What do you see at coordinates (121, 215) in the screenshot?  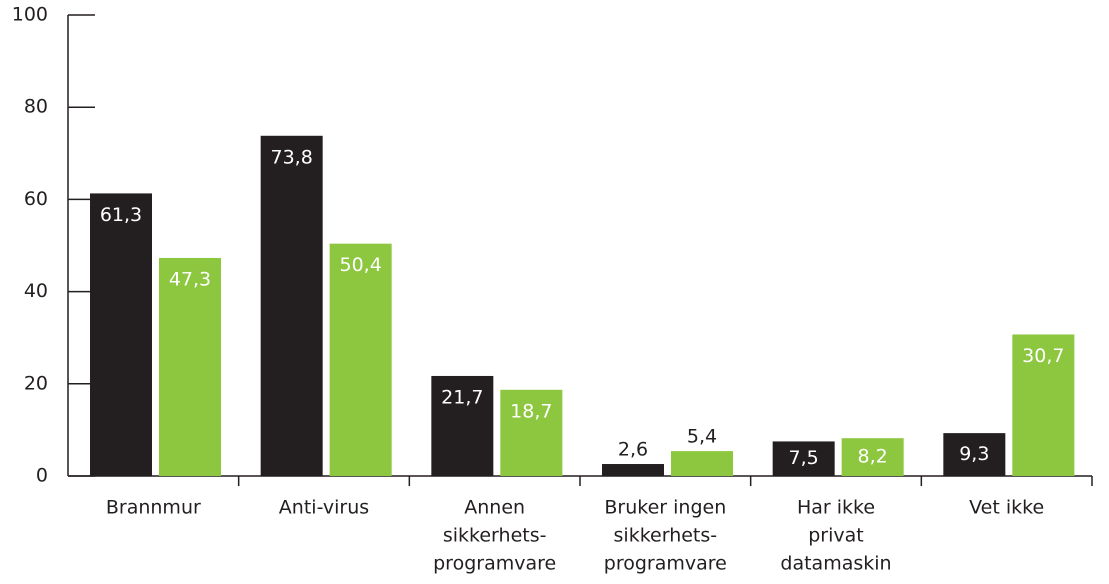 I see `value-label: 61,3` at bounding box center [121, 215].